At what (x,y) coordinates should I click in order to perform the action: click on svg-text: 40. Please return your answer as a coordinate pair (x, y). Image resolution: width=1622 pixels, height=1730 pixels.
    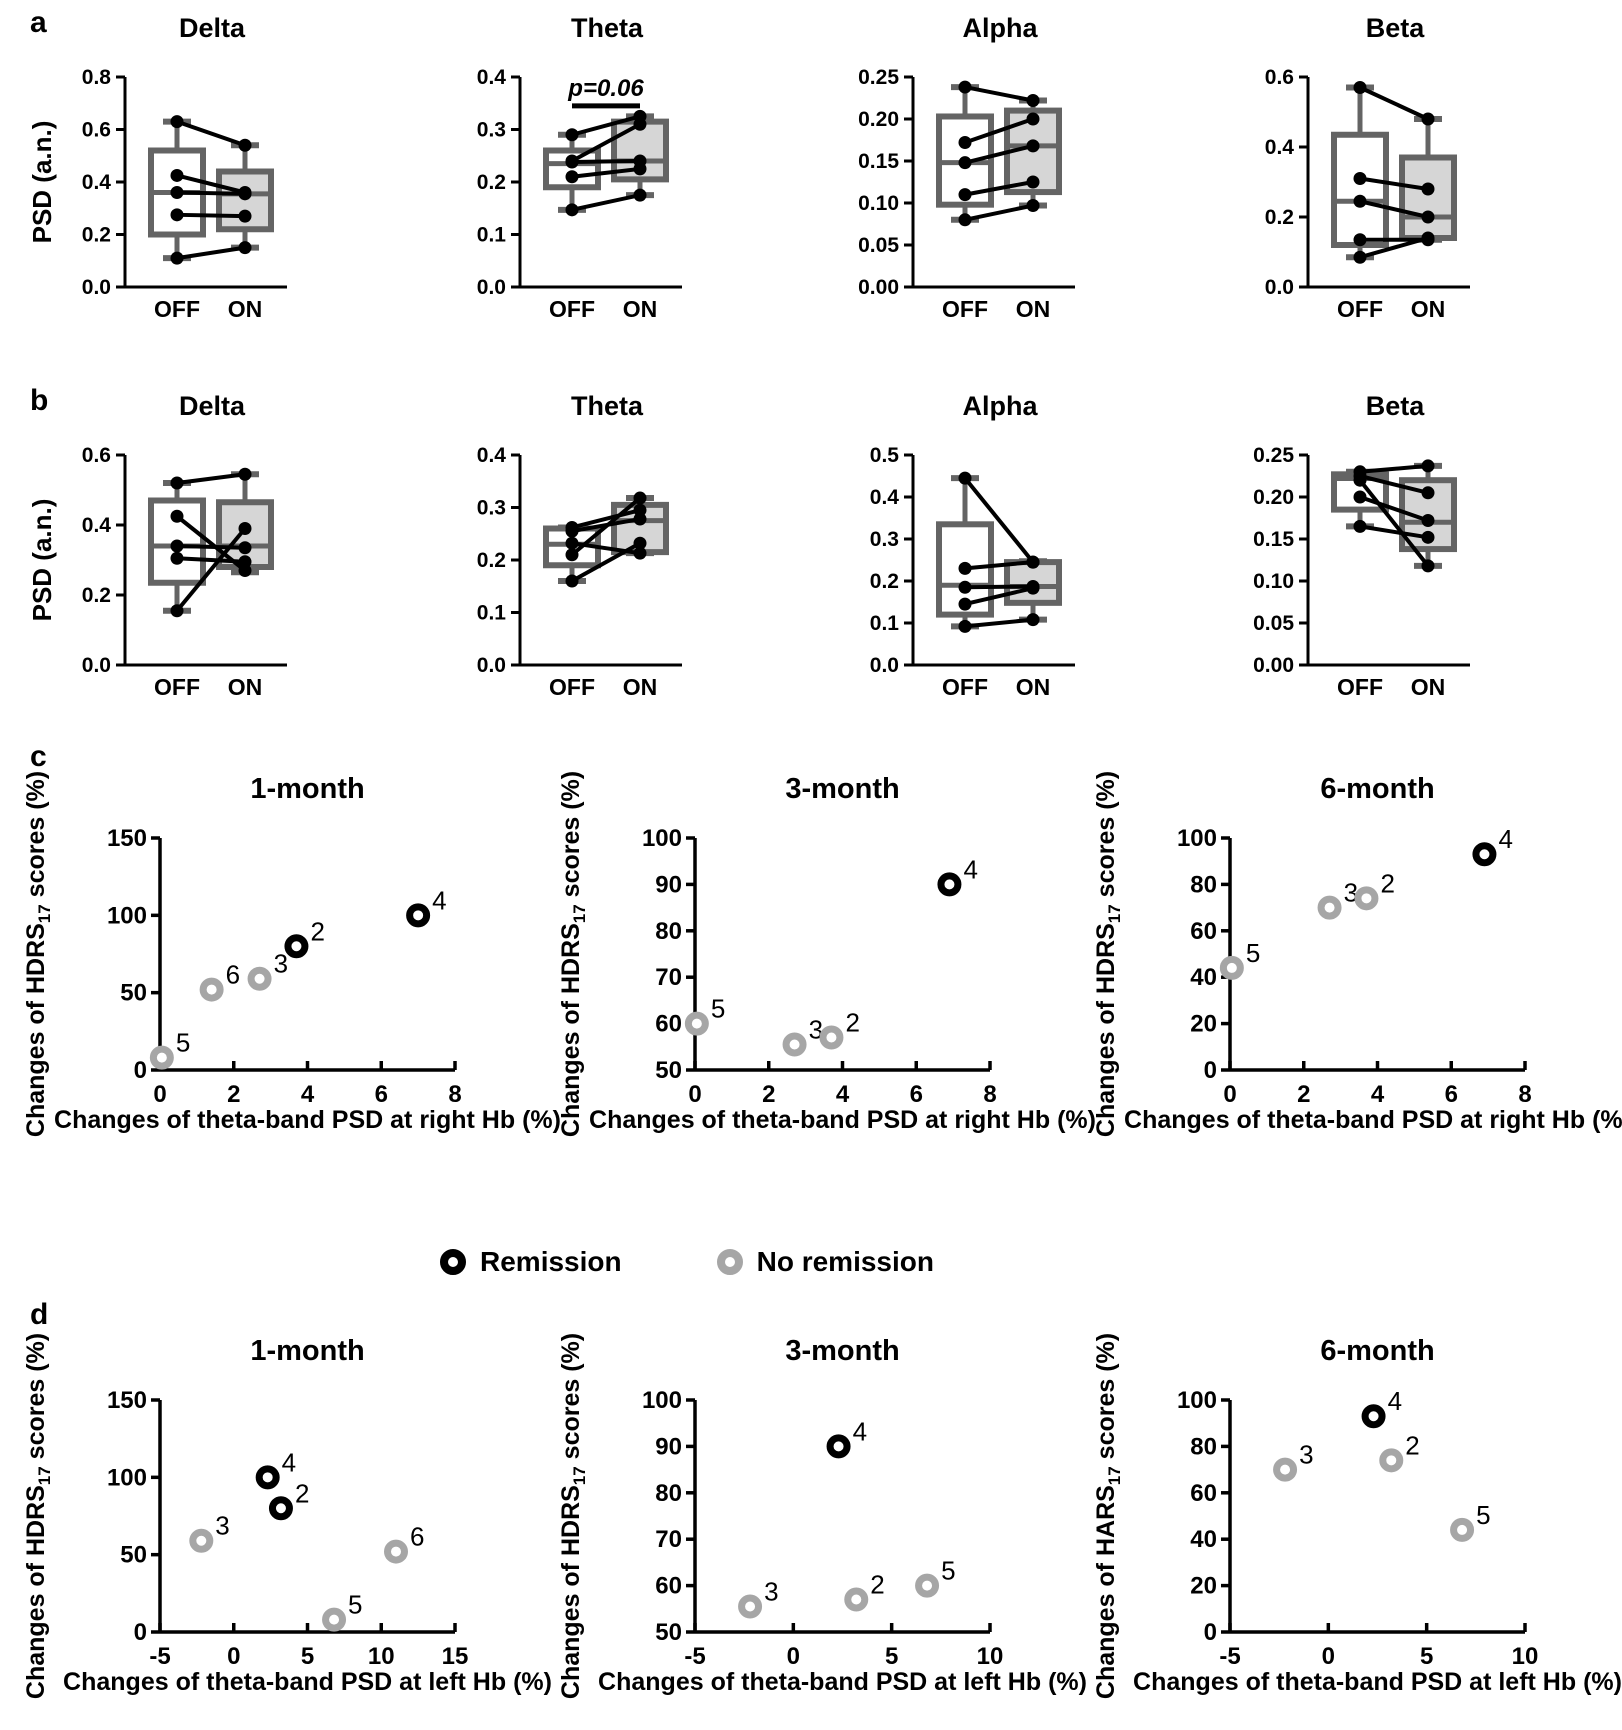
    Looking at the image, I should click on (1203, 977).